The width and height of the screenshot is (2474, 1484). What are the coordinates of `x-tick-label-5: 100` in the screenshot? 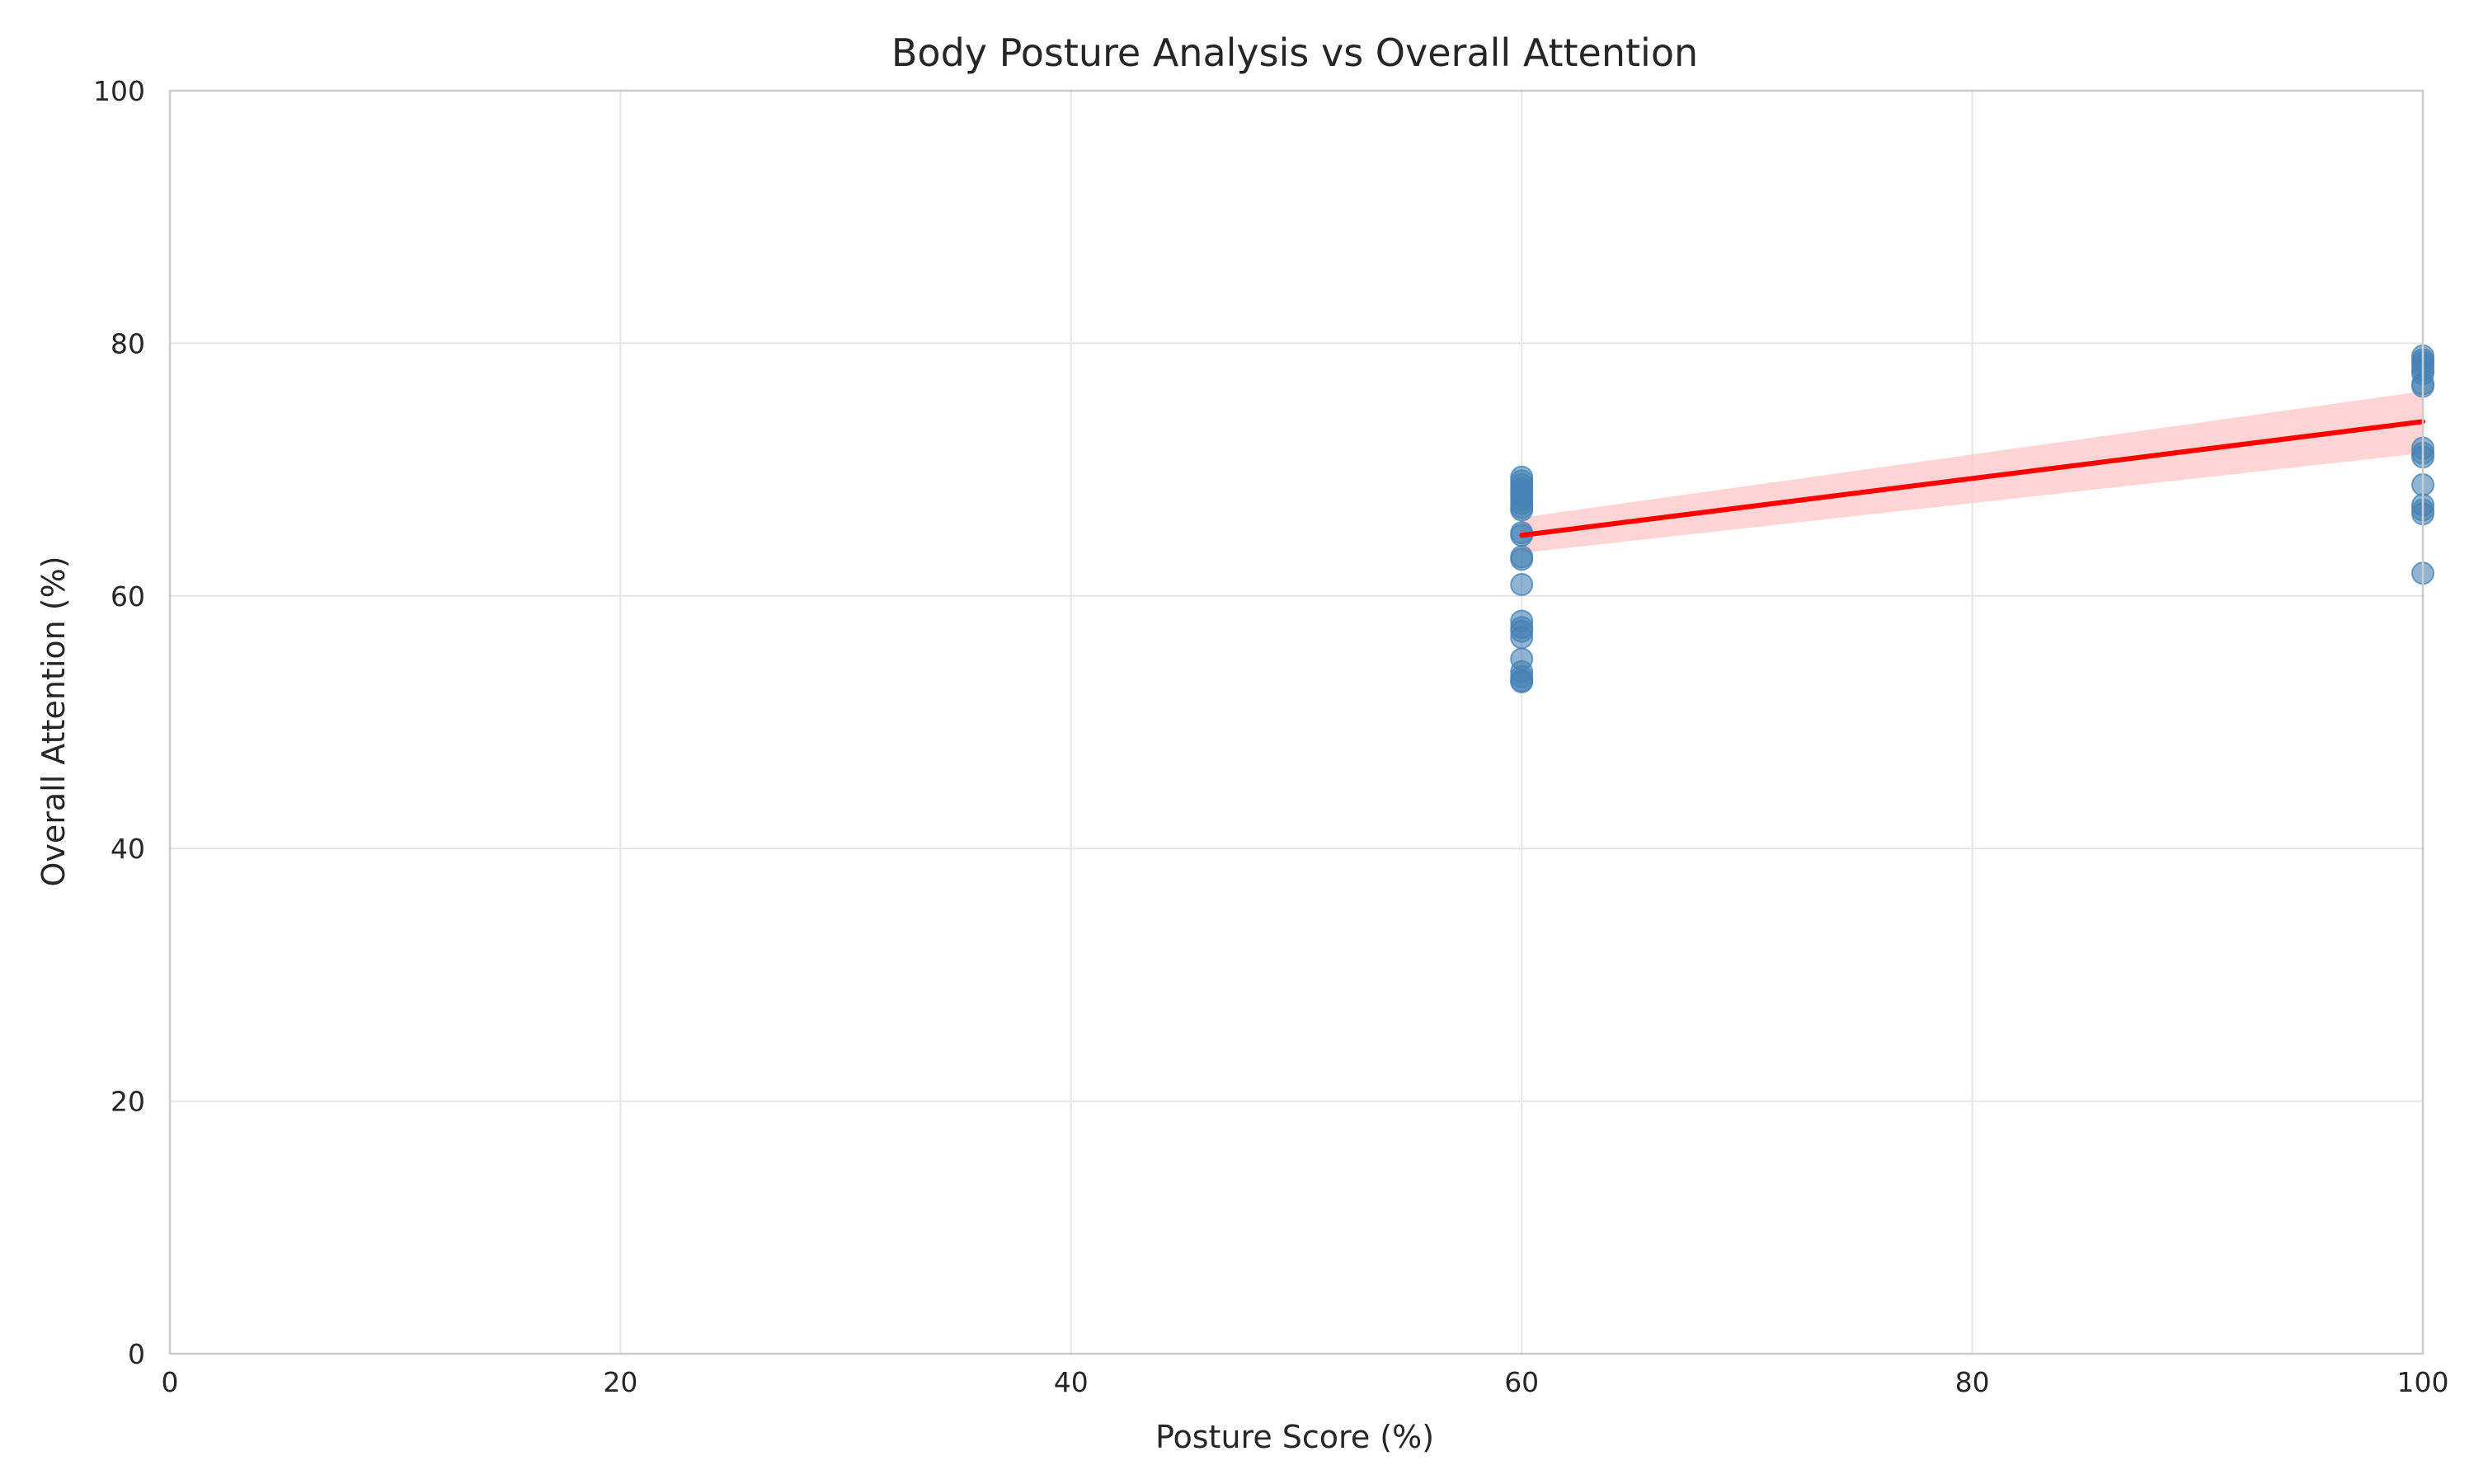 It's located at (2423, 1382).